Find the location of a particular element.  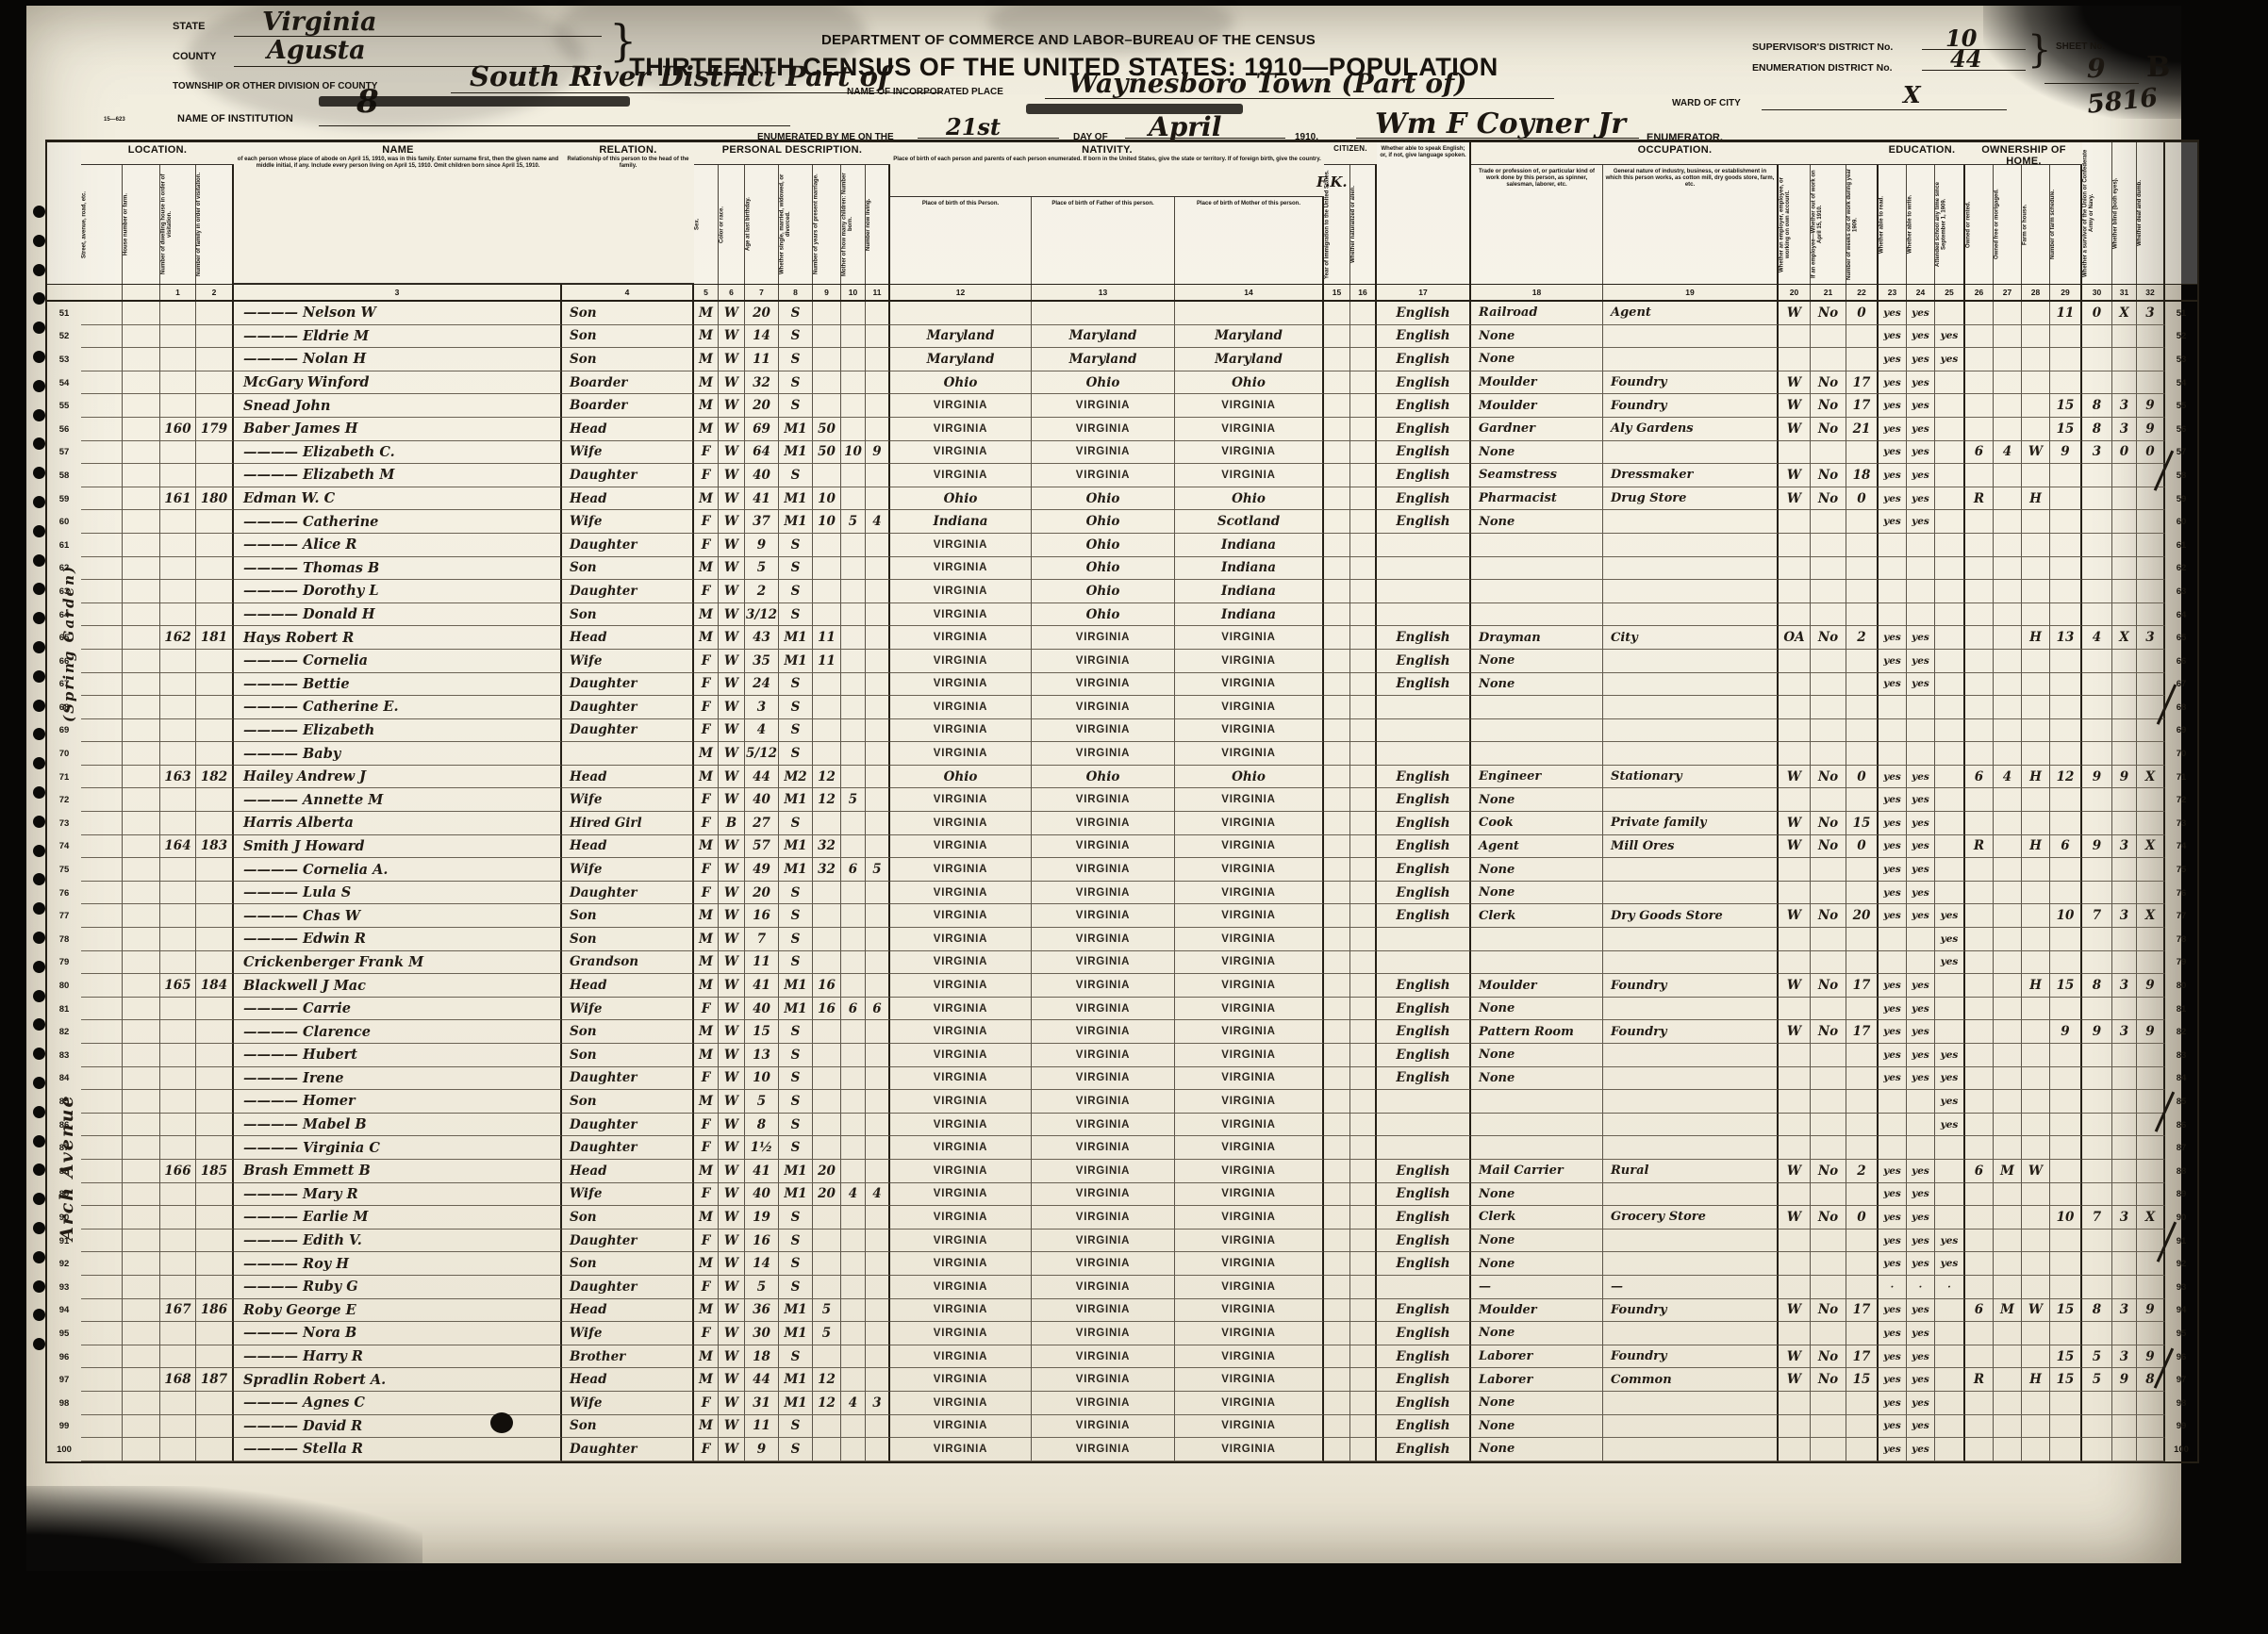

line-number: 53 is located at coordinates (64, 359).